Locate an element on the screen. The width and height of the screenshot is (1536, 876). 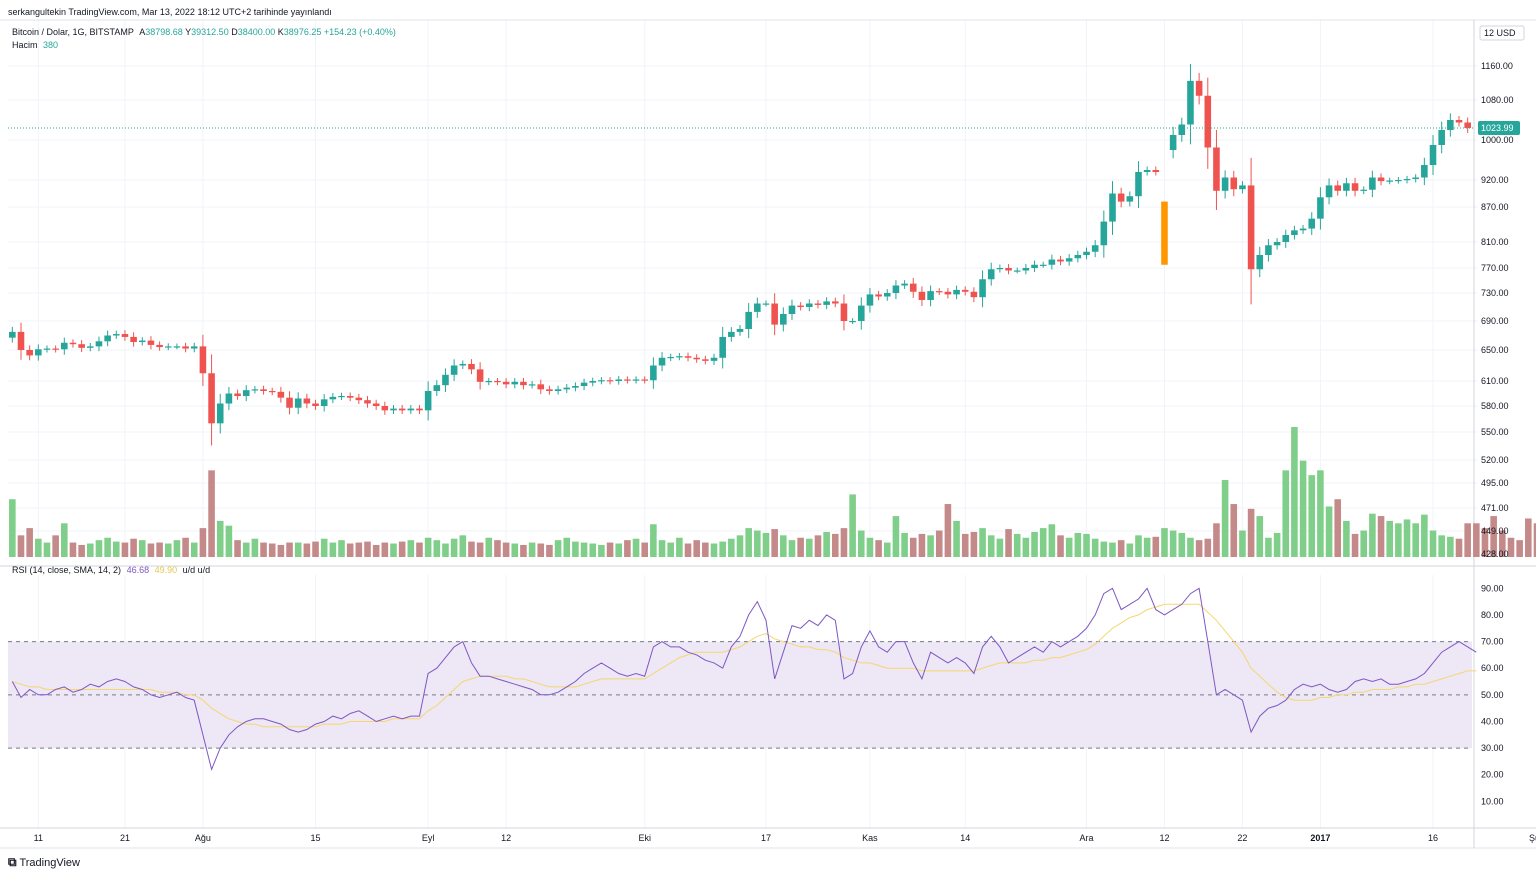
last-price-tag is located at coordinates (1499, 128).